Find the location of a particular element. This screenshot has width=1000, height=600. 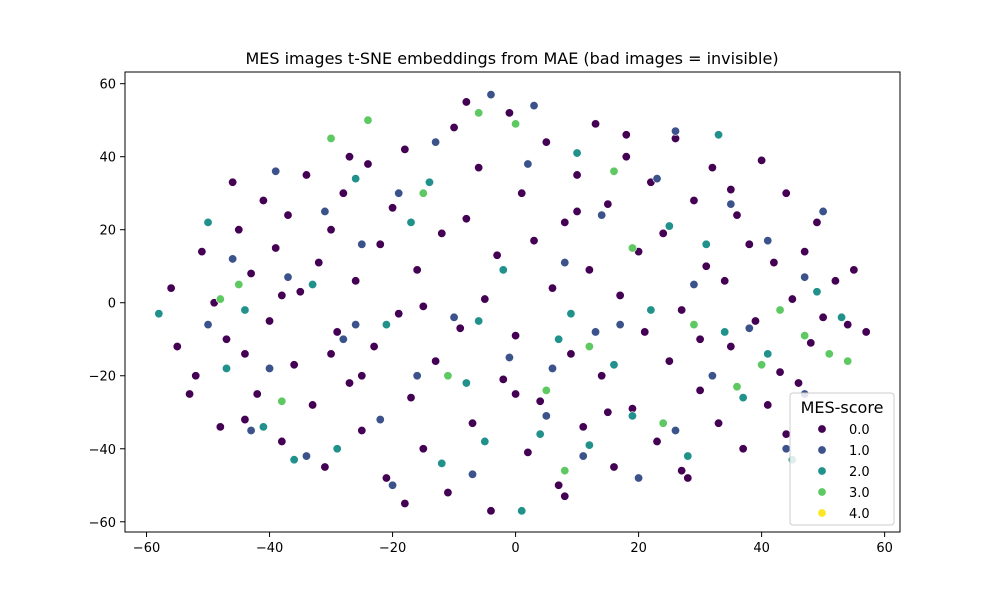

legend-box is located at coordinates (842, 459).